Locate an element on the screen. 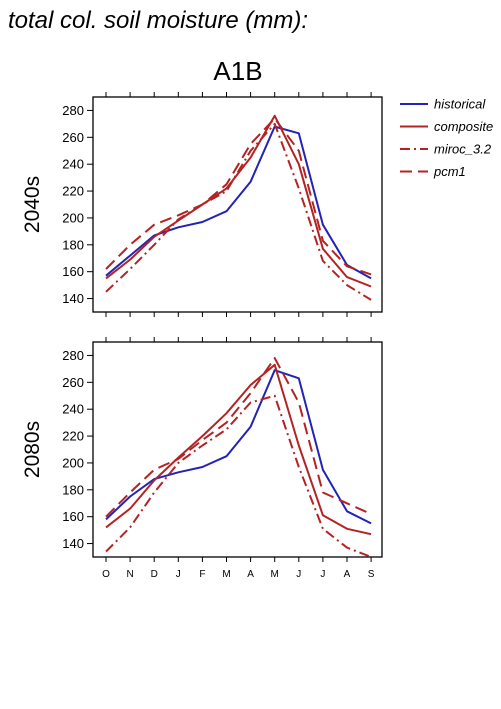 This screenshot has height=709, width=501. scenario-title: A1B is located at coordinates (237, 71).